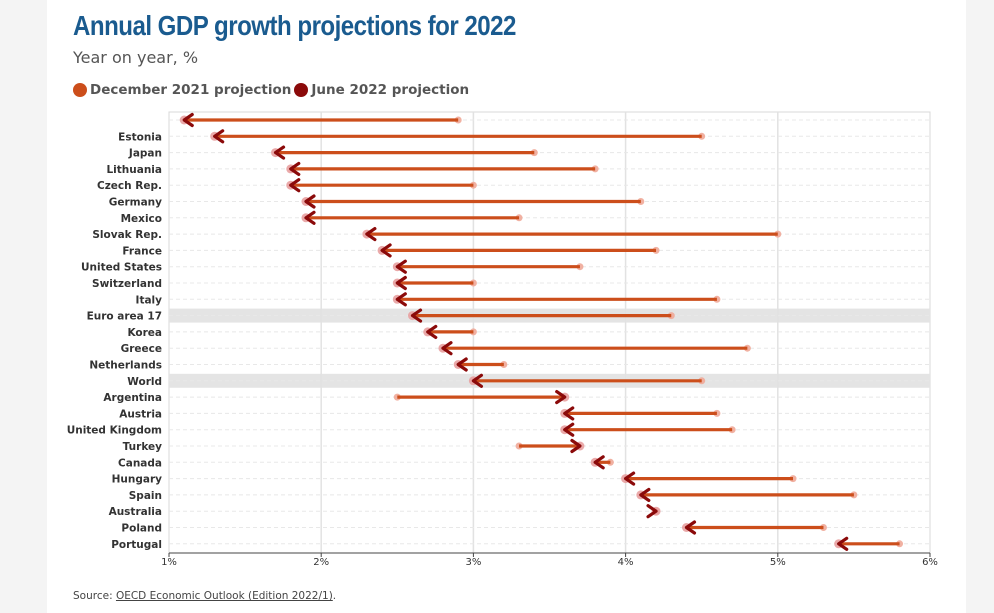  Describe the element at coordinates (129, 186) in the screenshot. I see `category-label: Czech Rep.` at that location.